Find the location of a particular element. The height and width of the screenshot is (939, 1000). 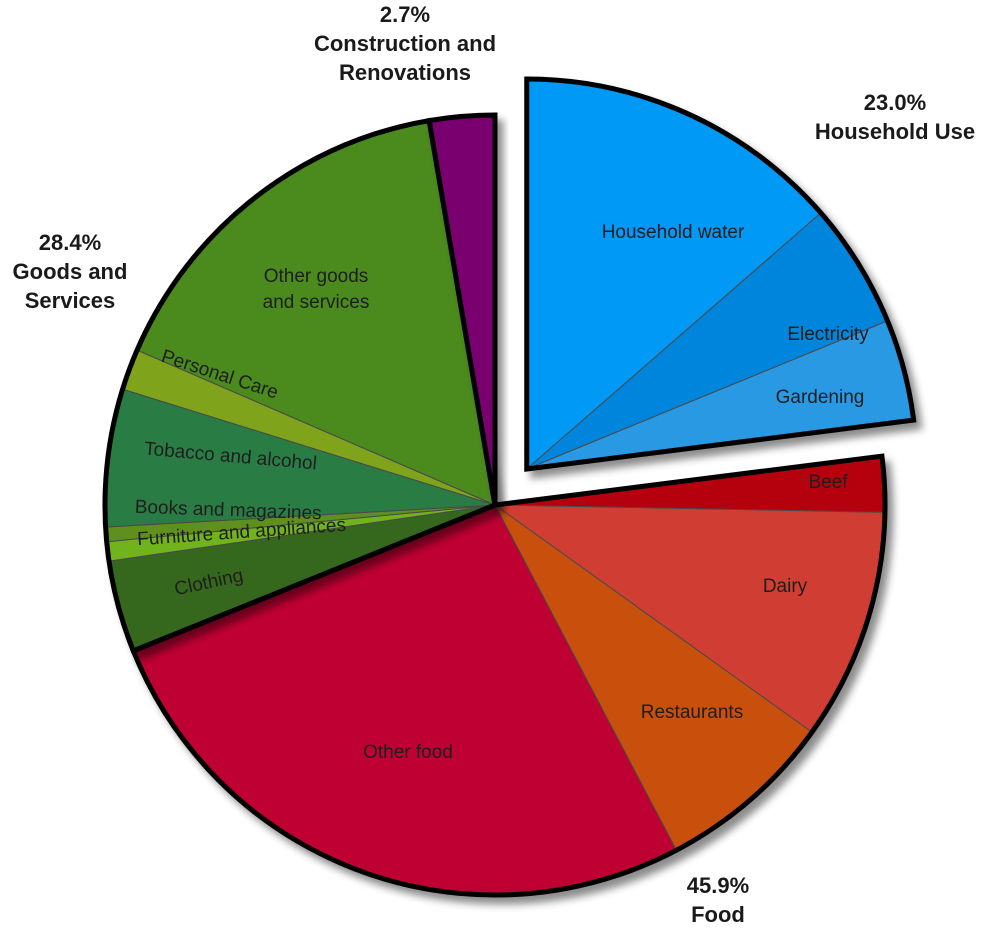

slice-label-dairy: Dairy is located at coordinates (785, 586).